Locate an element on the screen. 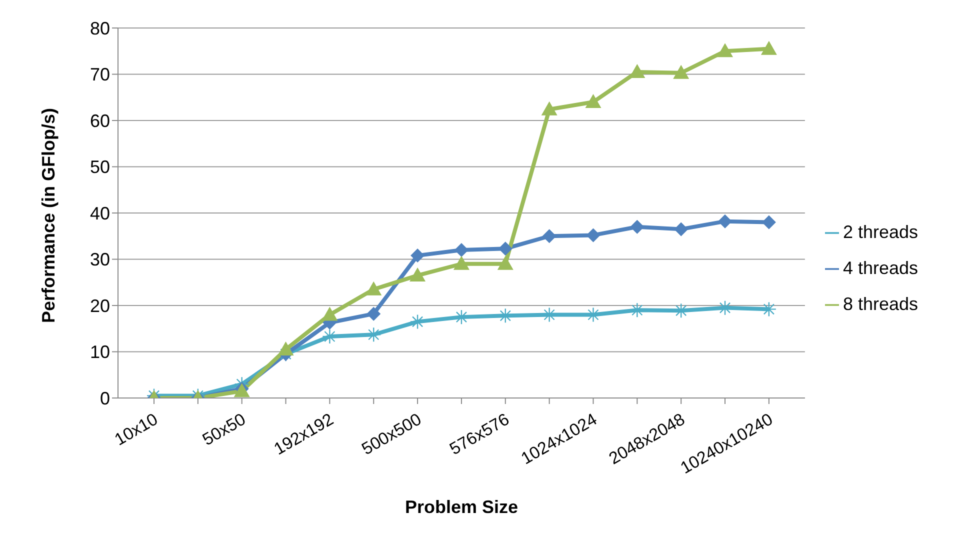  y-tick-label: 0 is located at coordinates (105, 398).